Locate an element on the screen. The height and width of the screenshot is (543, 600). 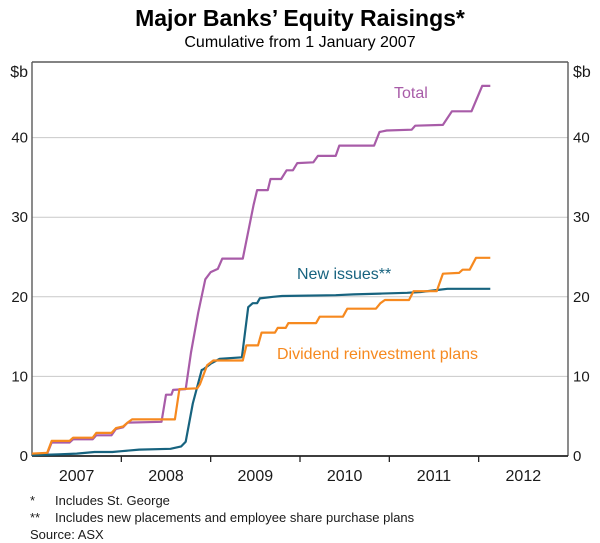
y-tick-label-left: 20 is located at coordinates (19, 297).